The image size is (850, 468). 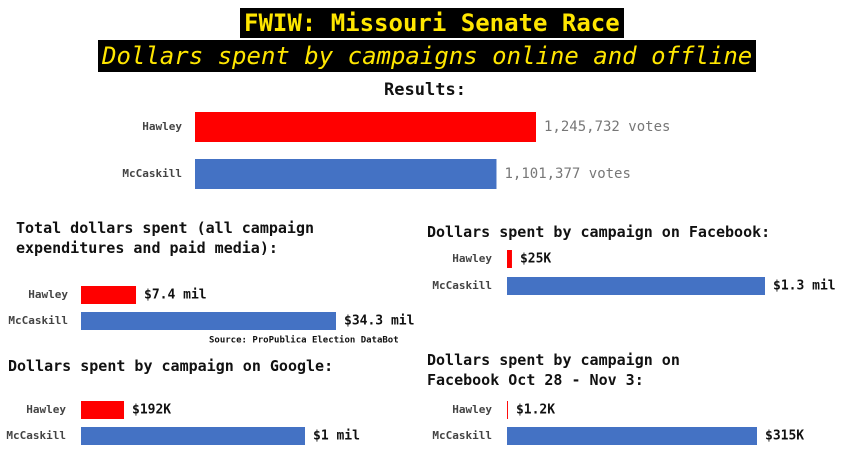 I want to click on value-label: $7.4 mil, so click(x=175, y=295).